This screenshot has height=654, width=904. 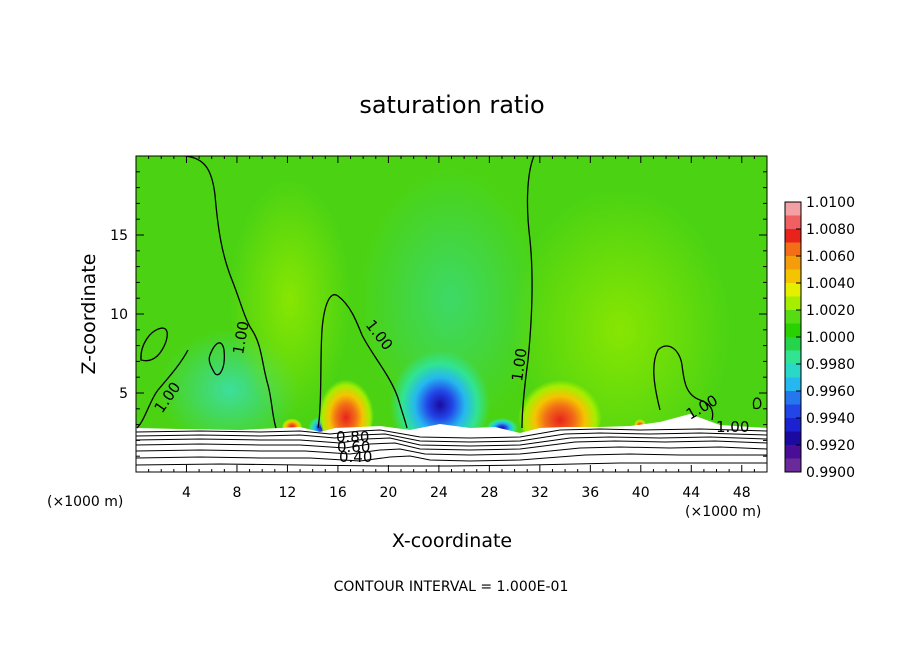 I want to click on colorbar-label: 1.0100, so click(x=830, y=203).